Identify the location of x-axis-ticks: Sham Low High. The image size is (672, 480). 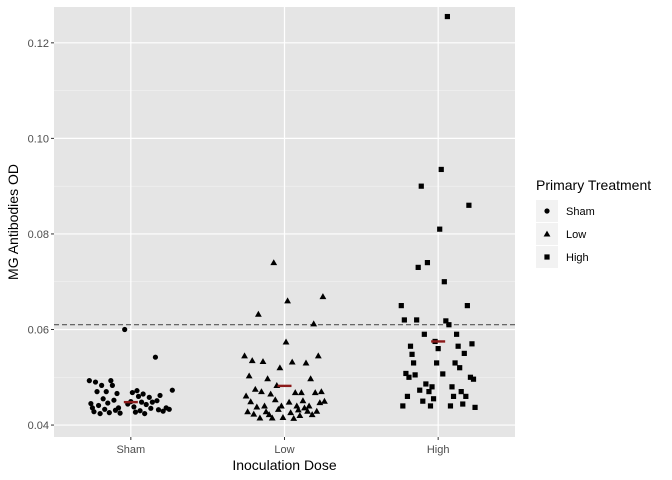
(282, 446).